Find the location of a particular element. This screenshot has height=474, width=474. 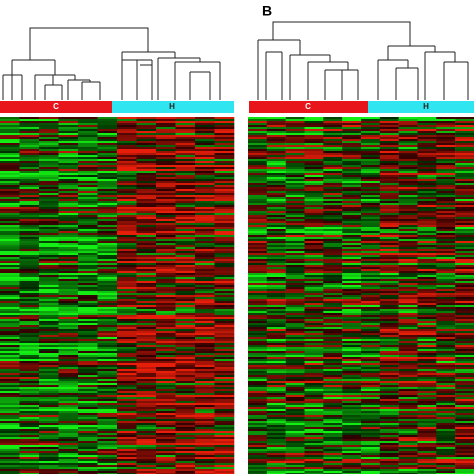

group-label: C is located at coordinates (56, 106).